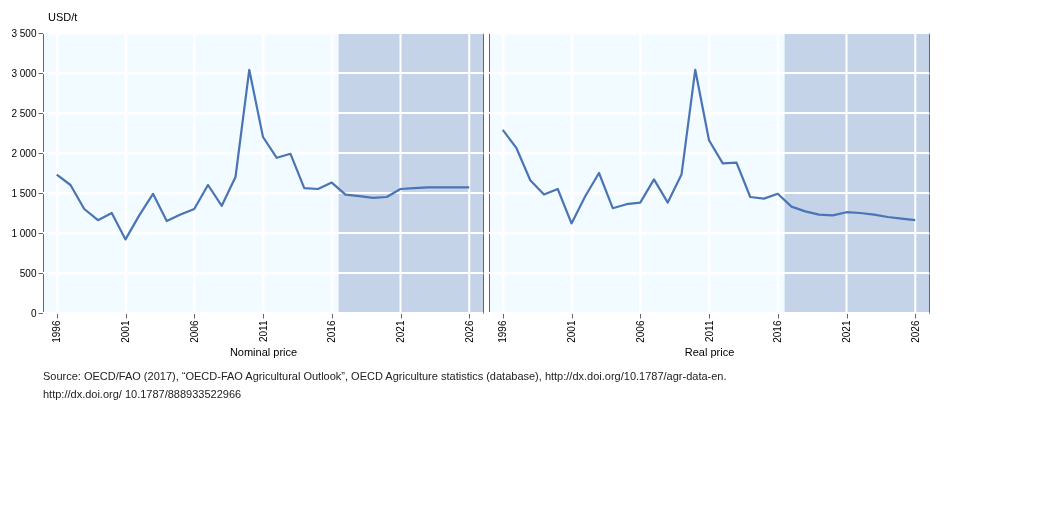 The width and height of the screenshot is (1061, 517). What do you see at coordinates (263, 351) in the screenshot?
I see `x-axis-title: Nominal price` at bounding box center [263, 351].